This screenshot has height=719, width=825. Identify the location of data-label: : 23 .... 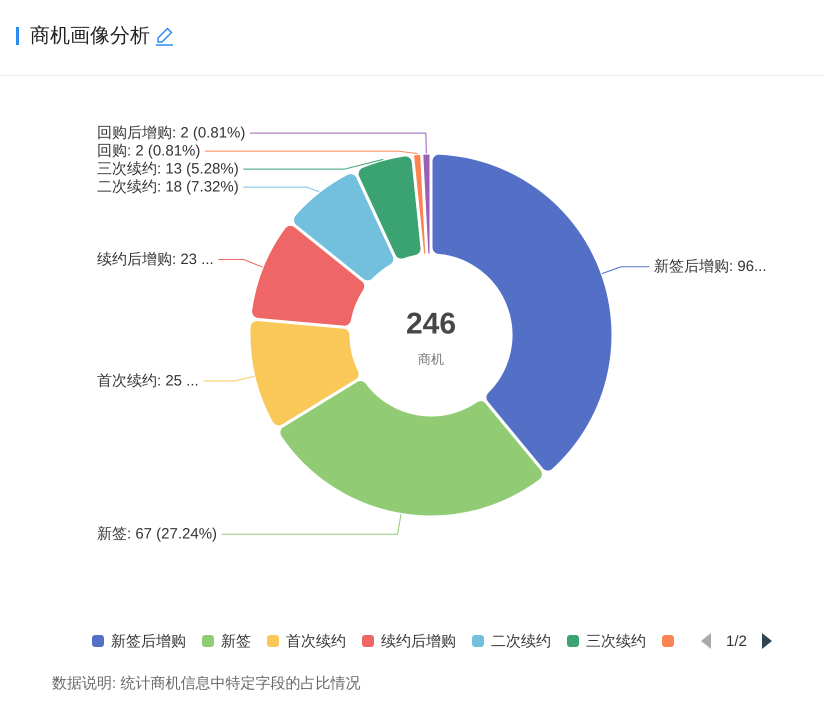
(193, 259).